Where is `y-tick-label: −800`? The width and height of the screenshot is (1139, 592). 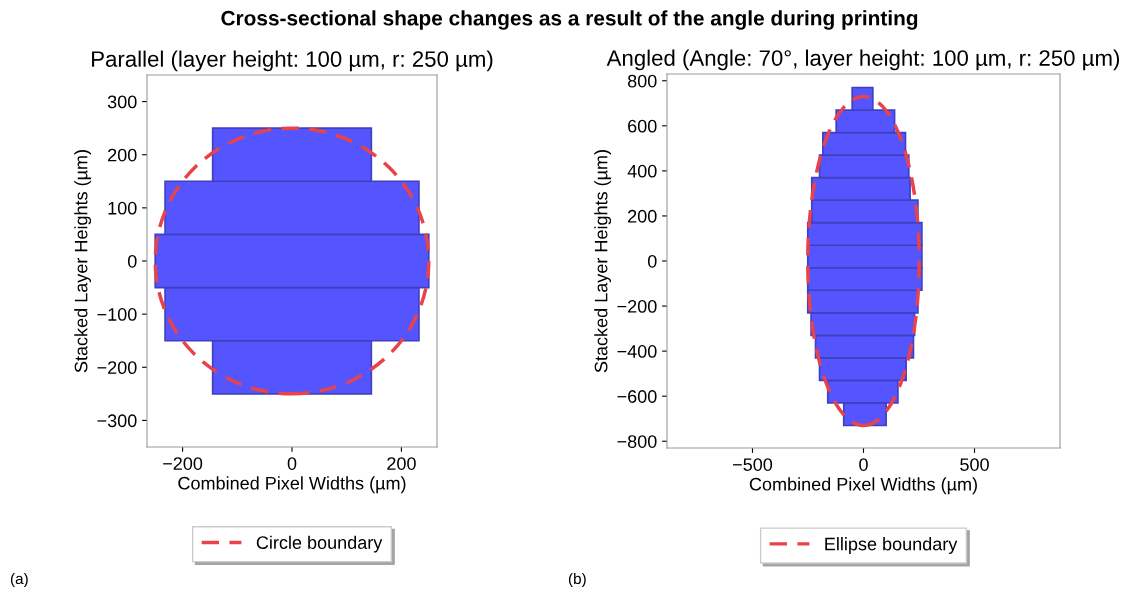
y-tick-label: −800 is located at coordinates (637, 441).